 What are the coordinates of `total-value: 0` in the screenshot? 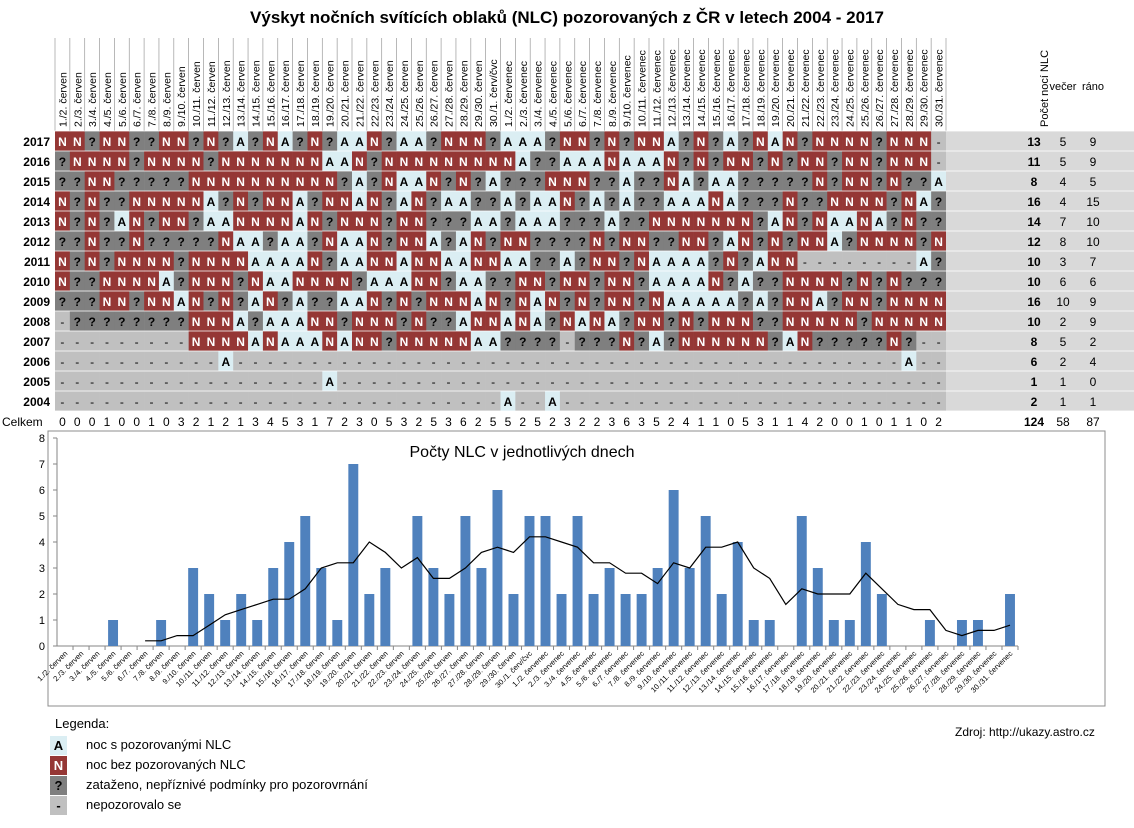 It's located at (879, 422).